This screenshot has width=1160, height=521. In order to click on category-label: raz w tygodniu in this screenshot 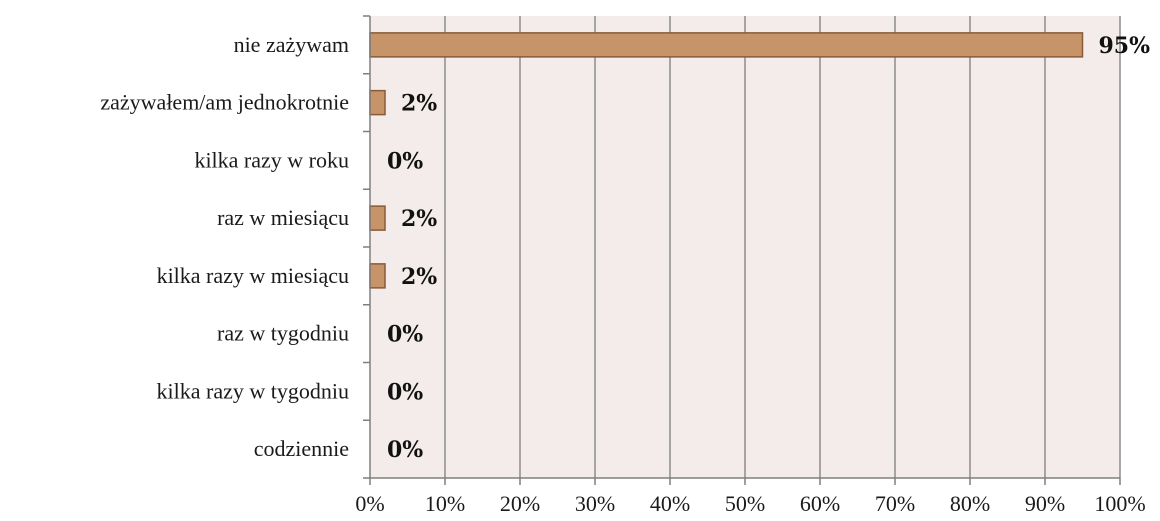, I will do `click(283, 333)`.